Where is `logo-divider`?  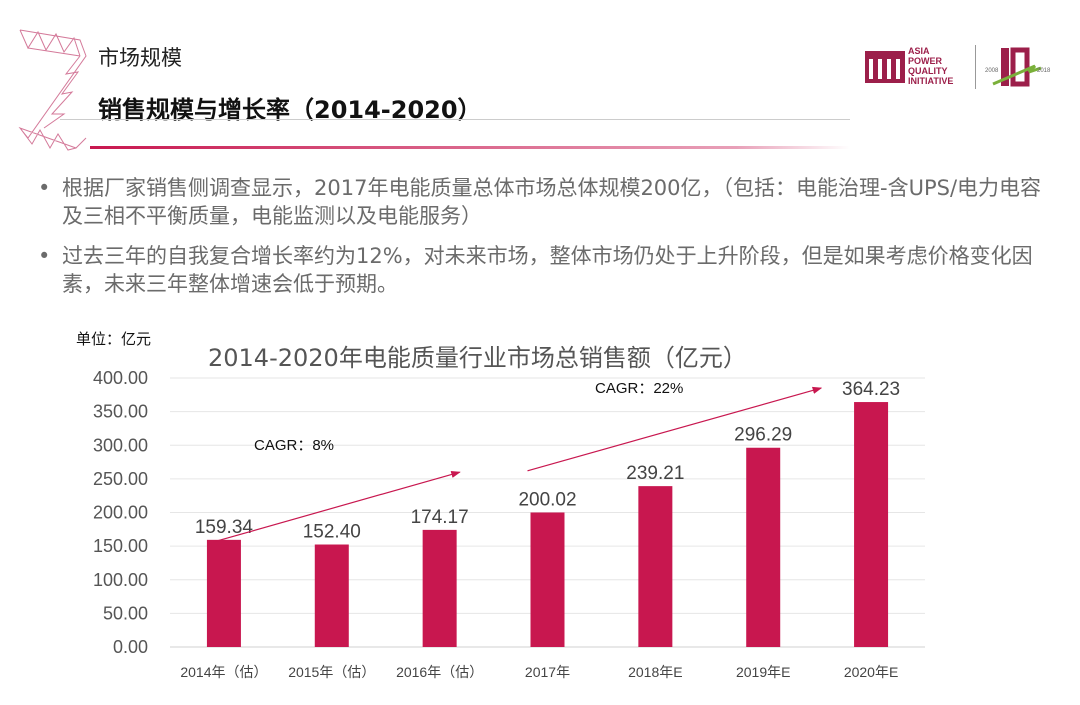 logo-divider is located at coordinates (975, 67).